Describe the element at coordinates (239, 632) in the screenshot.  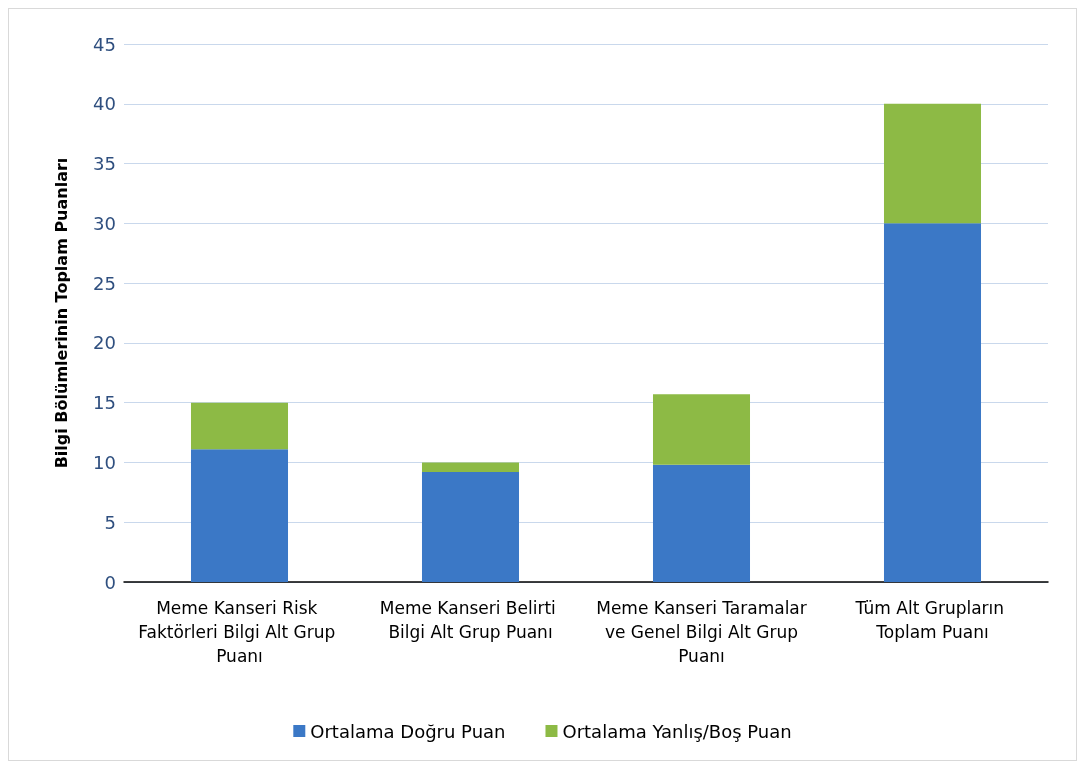
I see `x-tick-label: Meme Kanseri Risk Faktörleri Bilgi Alt Grup Puanı` at that location.